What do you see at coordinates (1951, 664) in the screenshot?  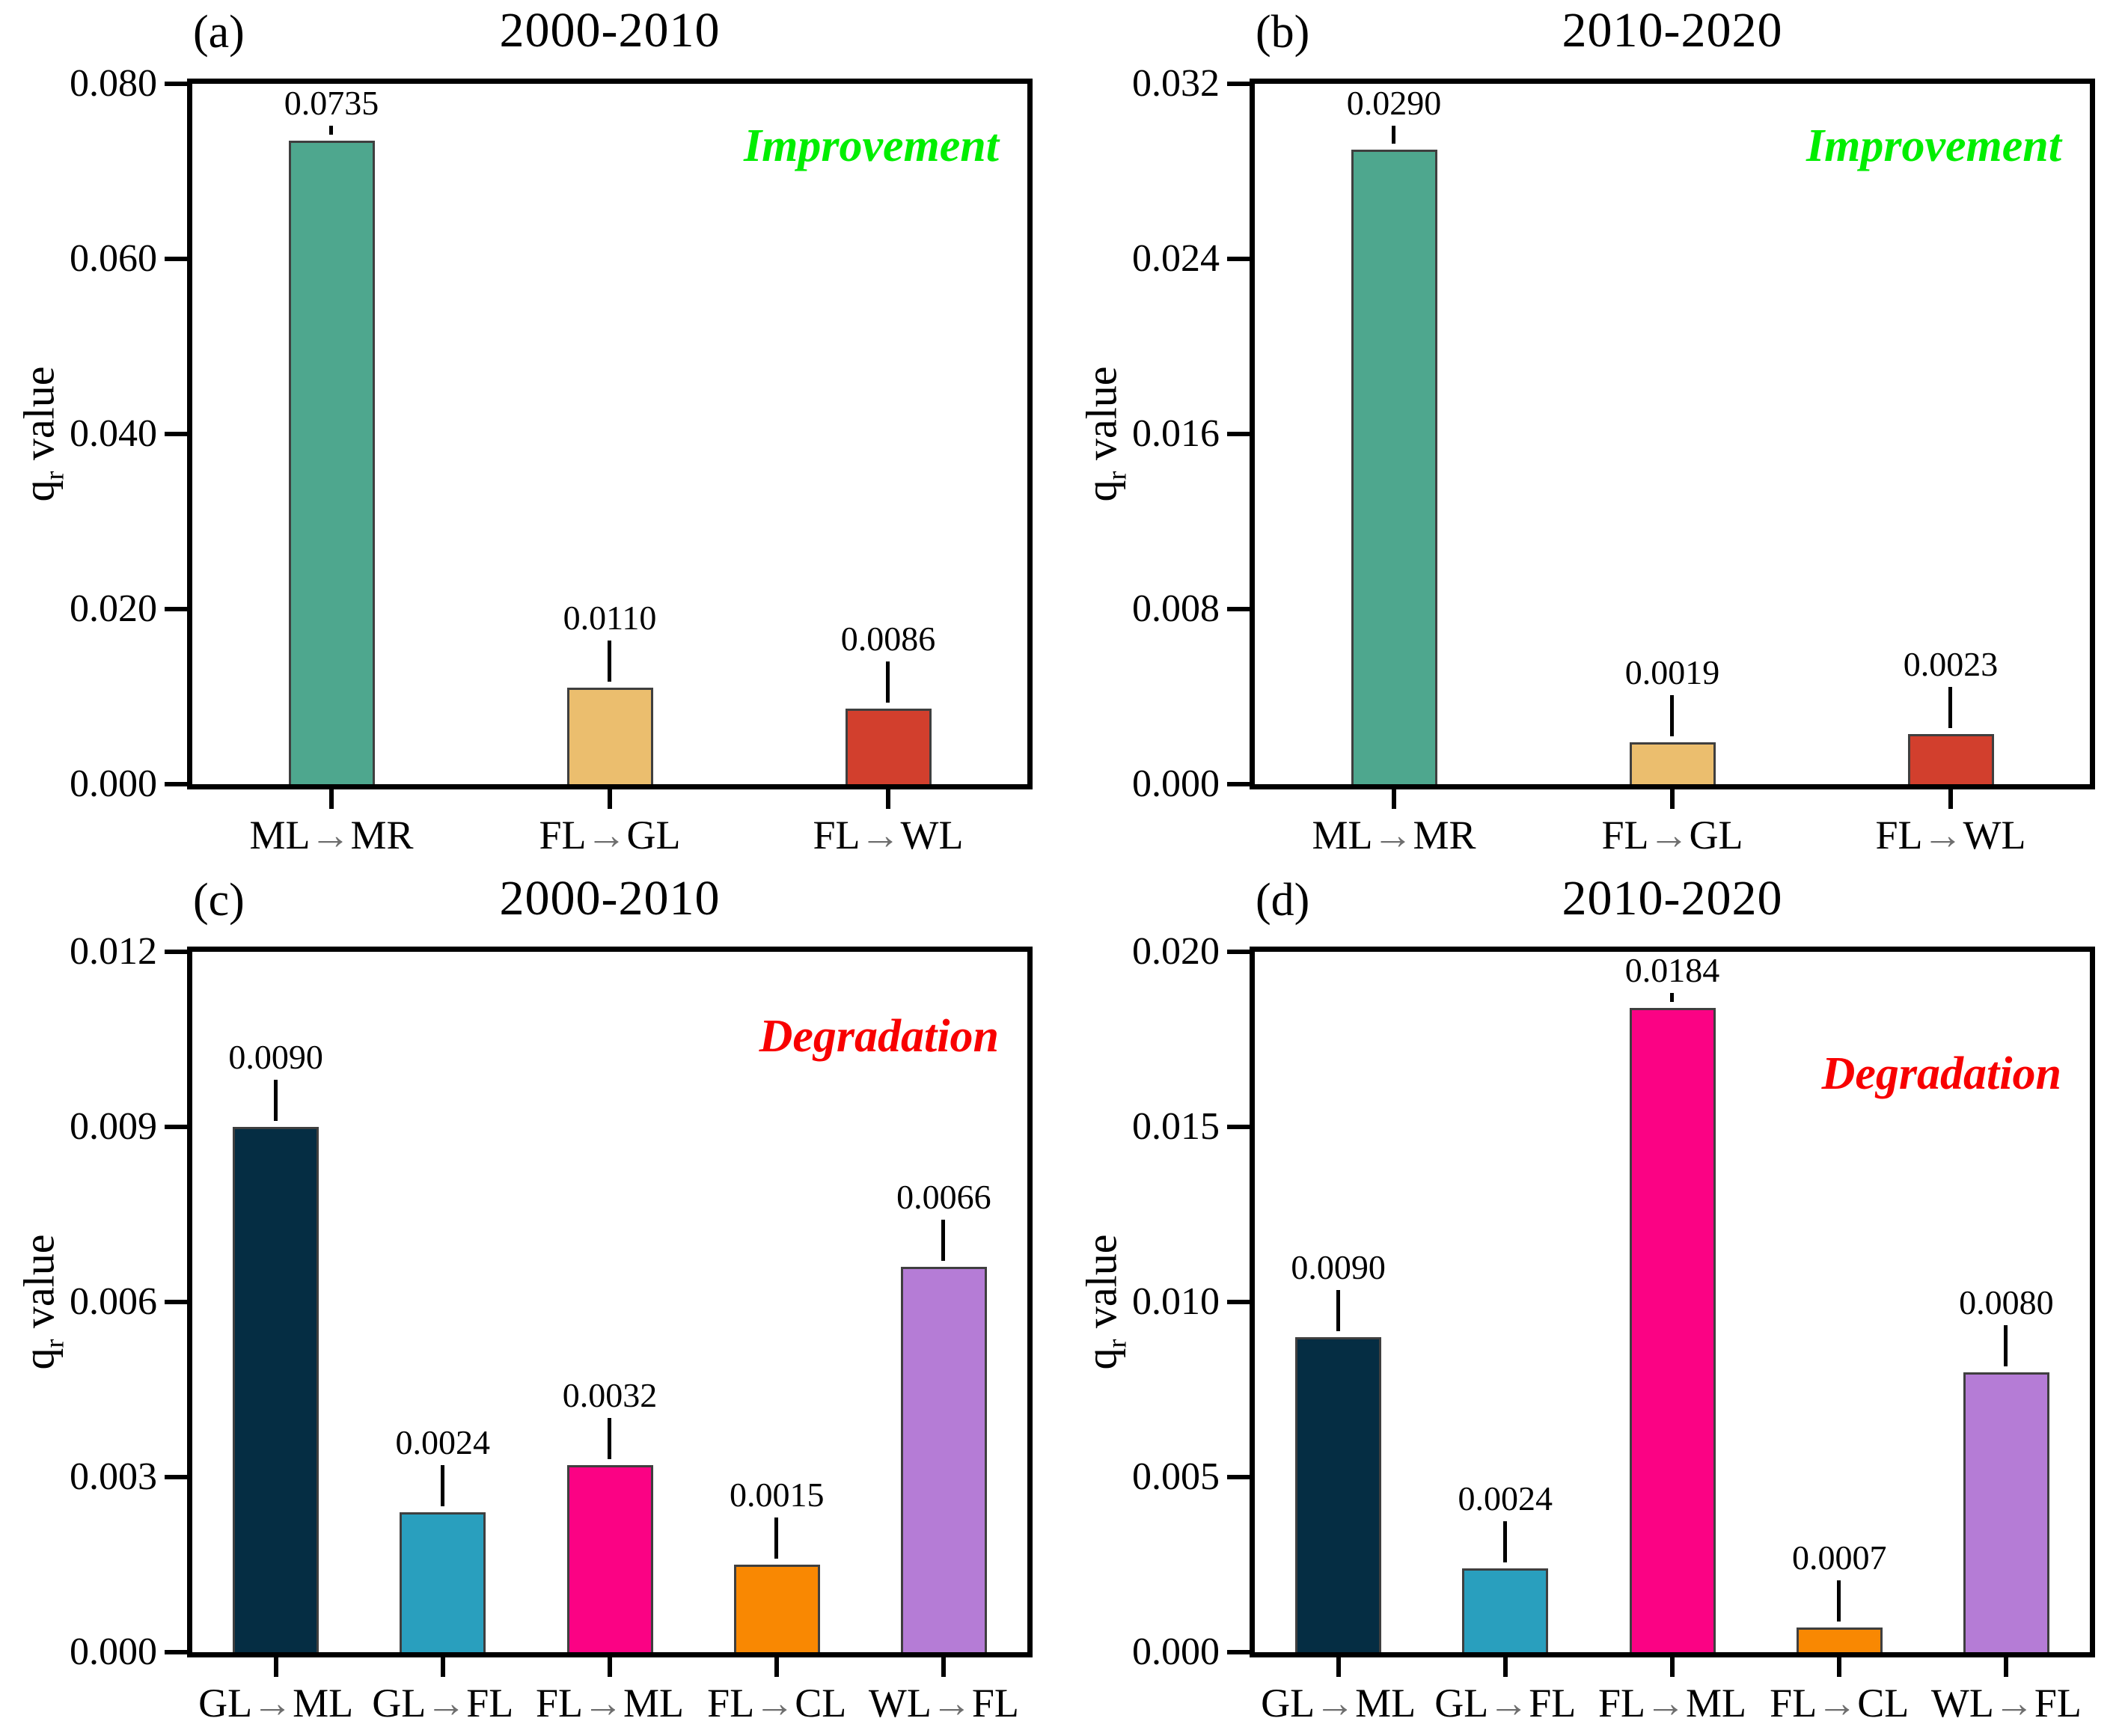 I see `bar-value-label: 0.0023` at bounding box center [1951, 664].